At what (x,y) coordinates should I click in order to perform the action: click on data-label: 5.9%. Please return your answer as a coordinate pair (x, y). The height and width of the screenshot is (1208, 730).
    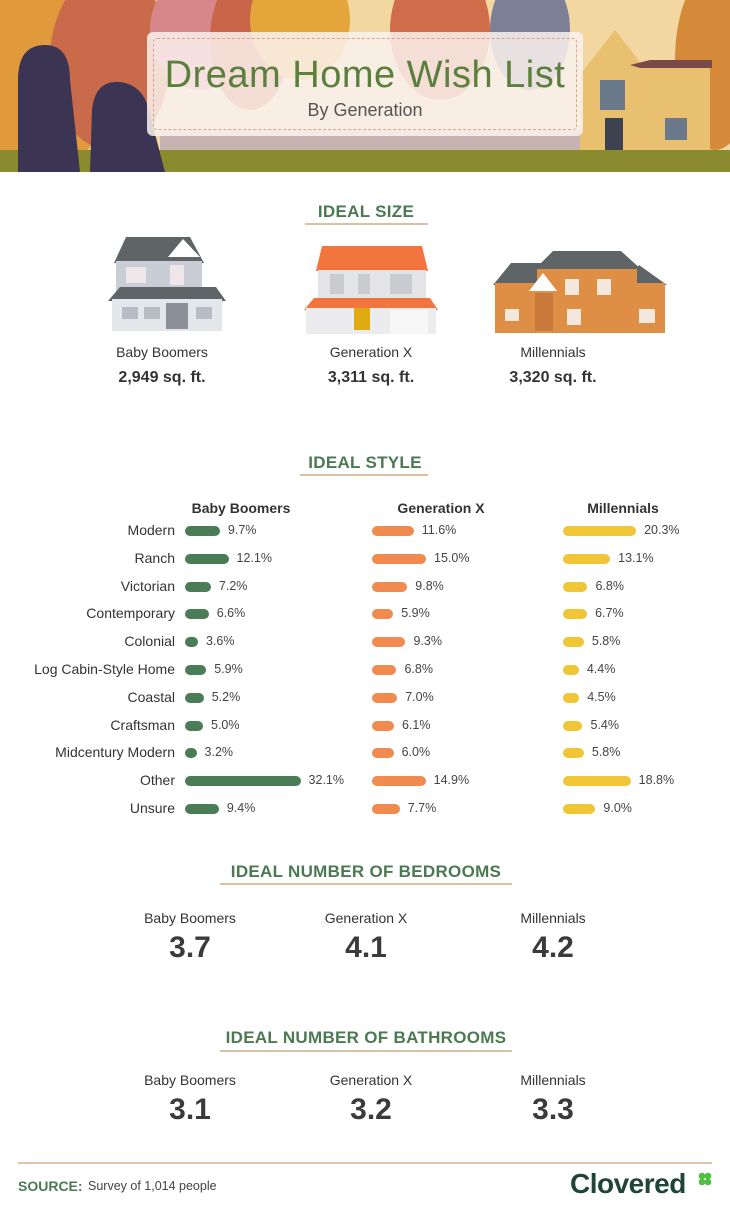
    Looking at the image, I should click on (415, 613).